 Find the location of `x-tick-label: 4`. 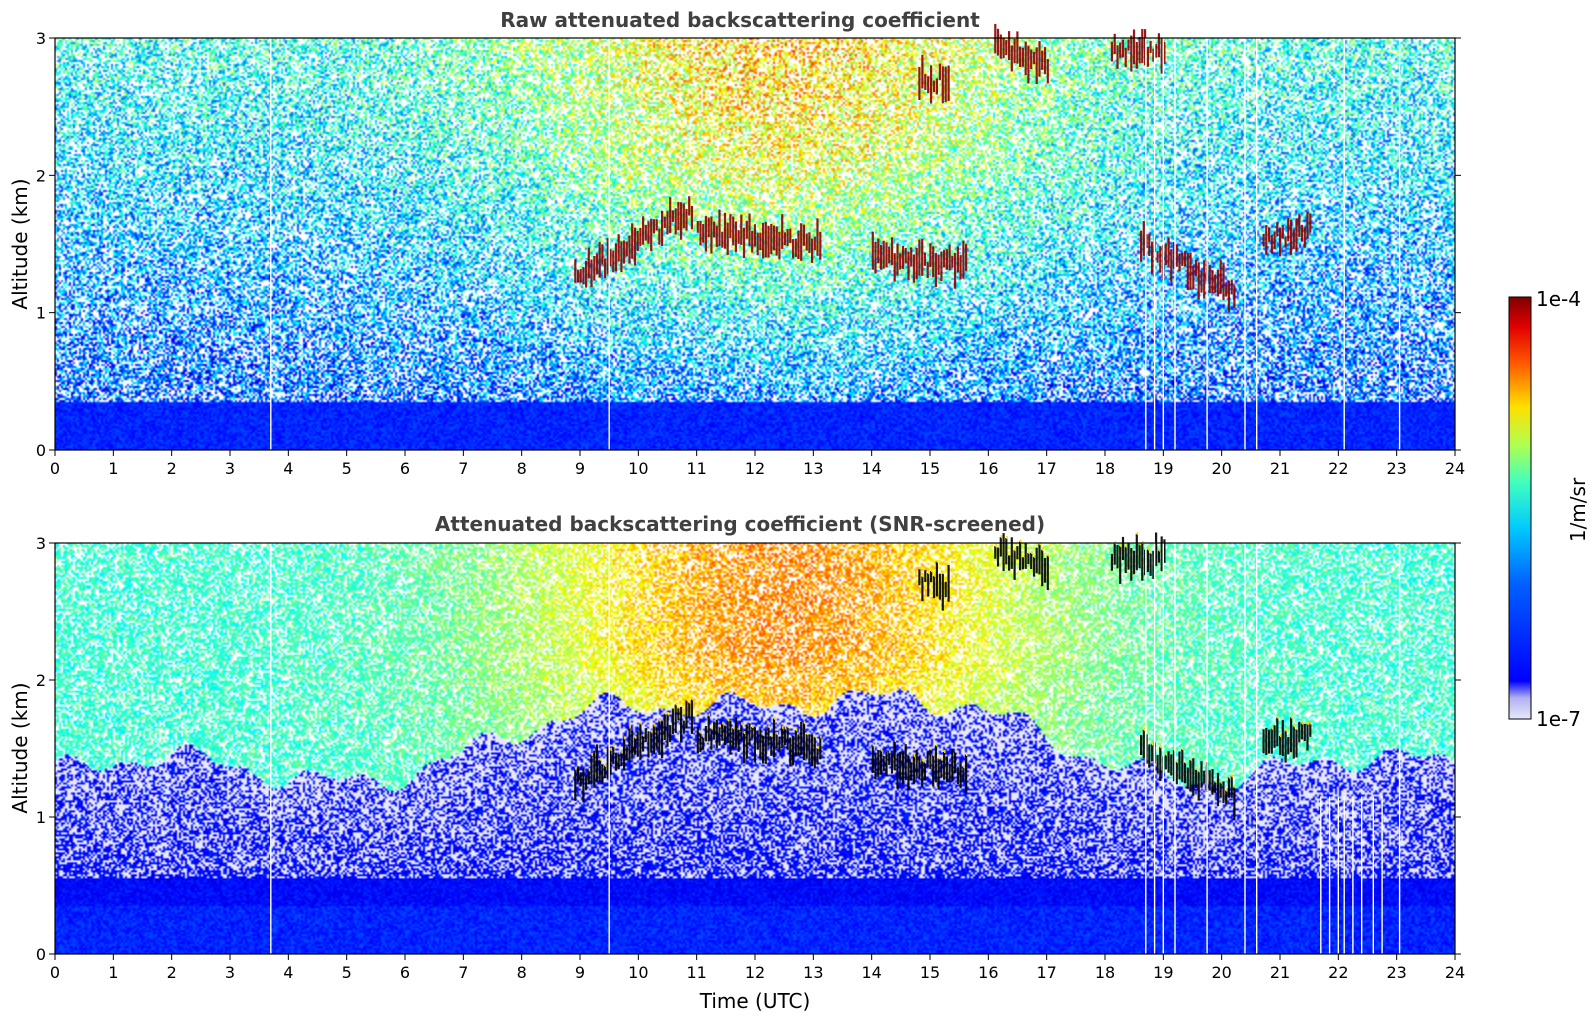

x-tick-label: 4 is located at coordinates (288, 972).